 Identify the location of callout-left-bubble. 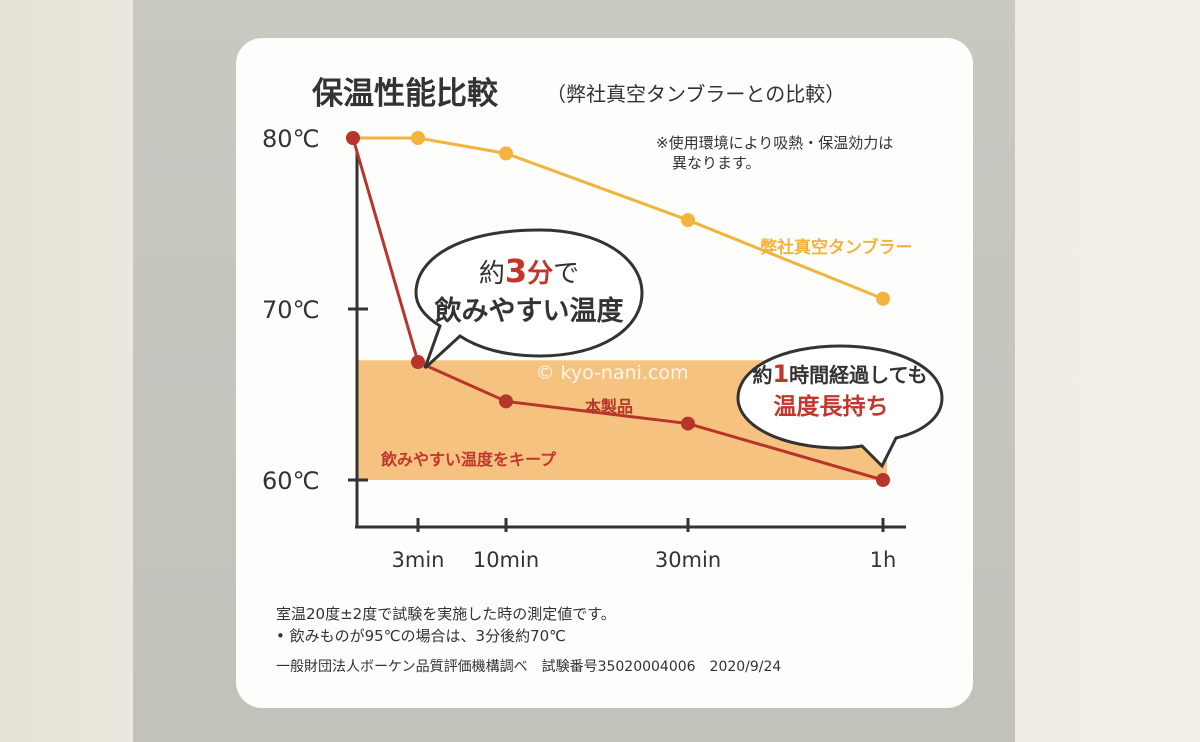
(529, 299).